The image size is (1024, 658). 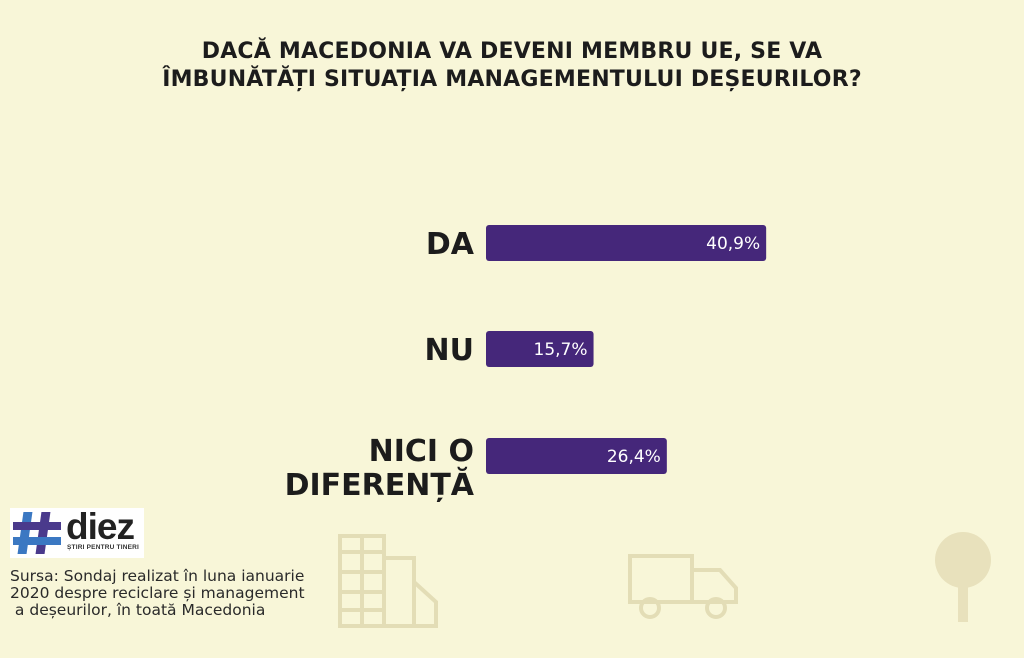 I want to click on category-label-0-0: DA, so click(x=450, y=244).